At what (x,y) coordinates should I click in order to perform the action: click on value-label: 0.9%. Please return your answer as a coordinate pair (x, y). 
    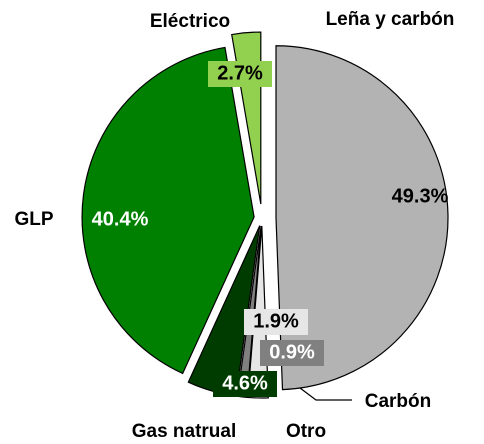
    Looking at the image, I should click on (292, 352).